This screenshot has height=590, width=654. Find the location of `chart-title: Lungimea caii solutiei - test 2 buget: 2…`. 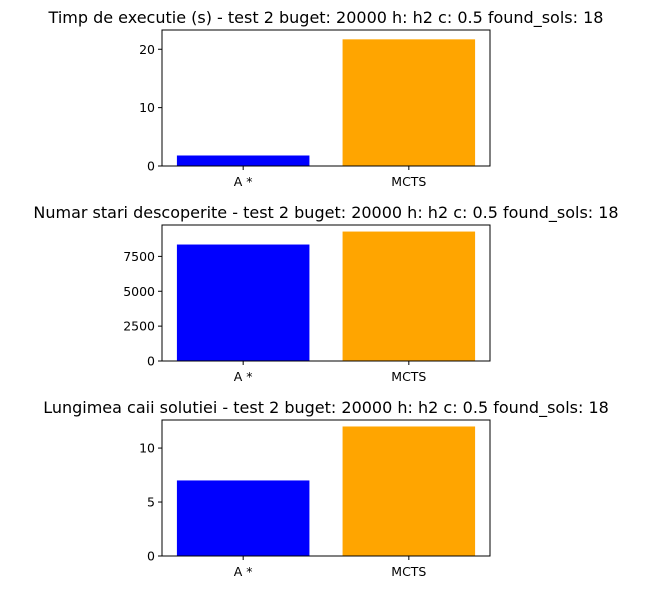

chart-title: Lungimea caii solutiei - test 2 buget: 2… is located at coordinates (326, 408).